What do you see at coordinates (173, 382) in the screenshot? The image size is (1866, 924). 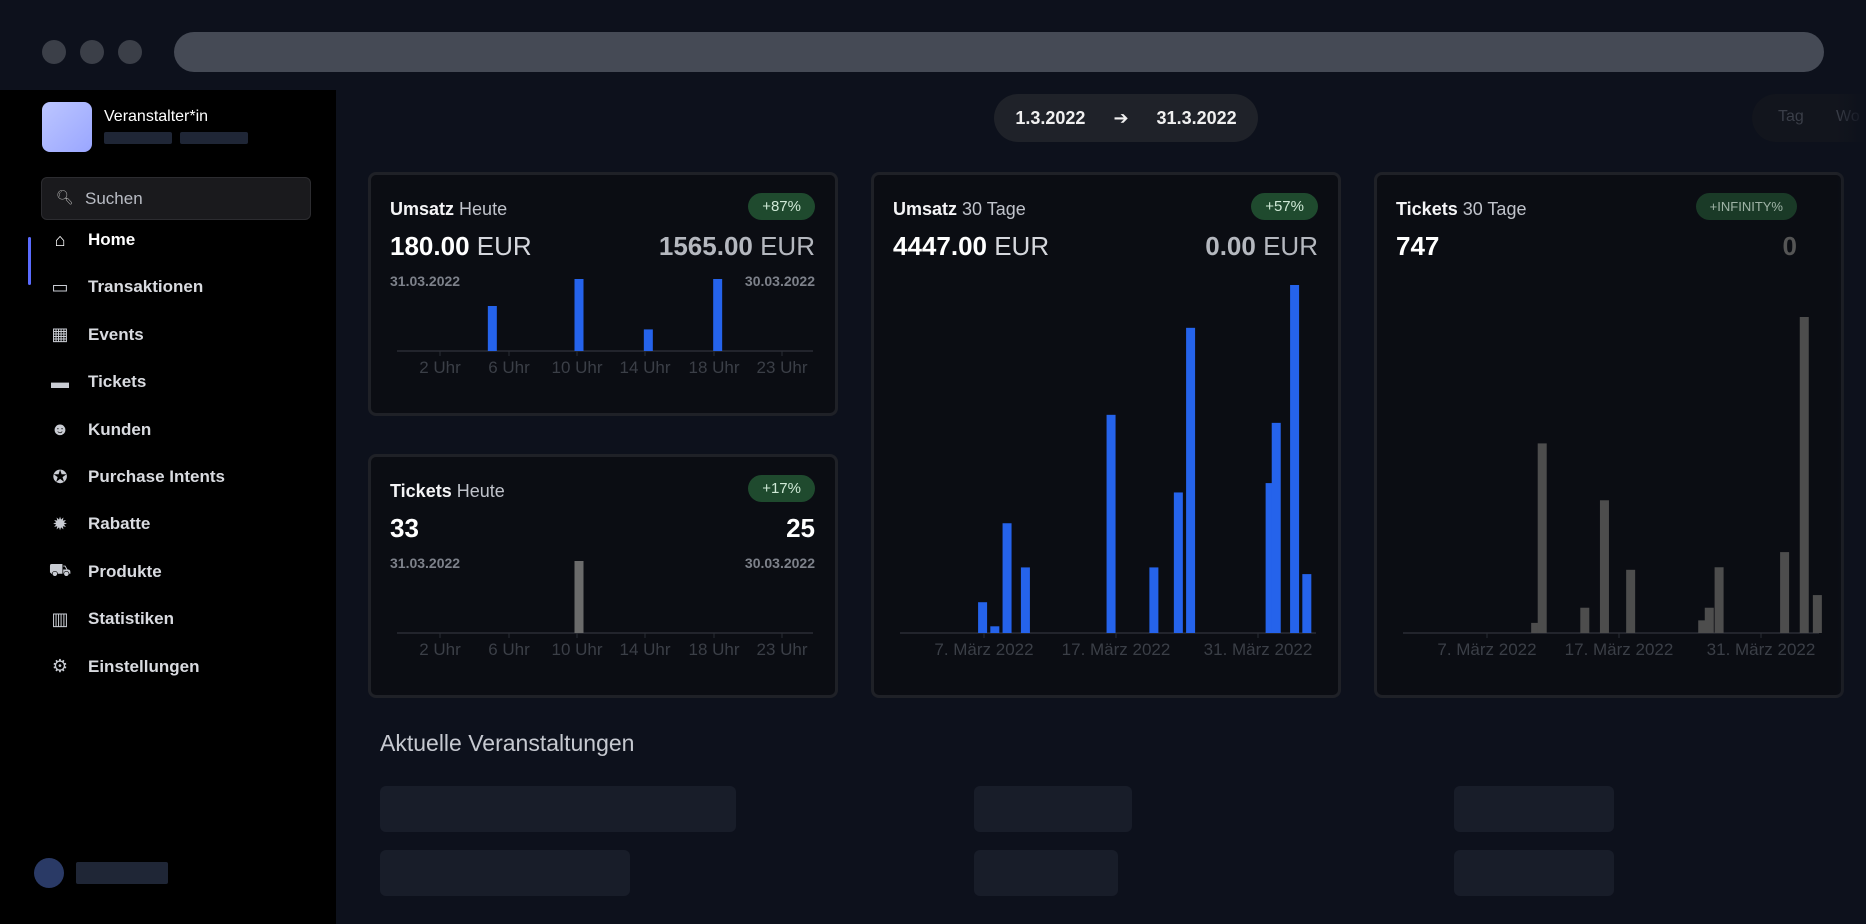 I see `sidebar-item-tickets: ▬ Tickets` at bounding box center [173, 382].